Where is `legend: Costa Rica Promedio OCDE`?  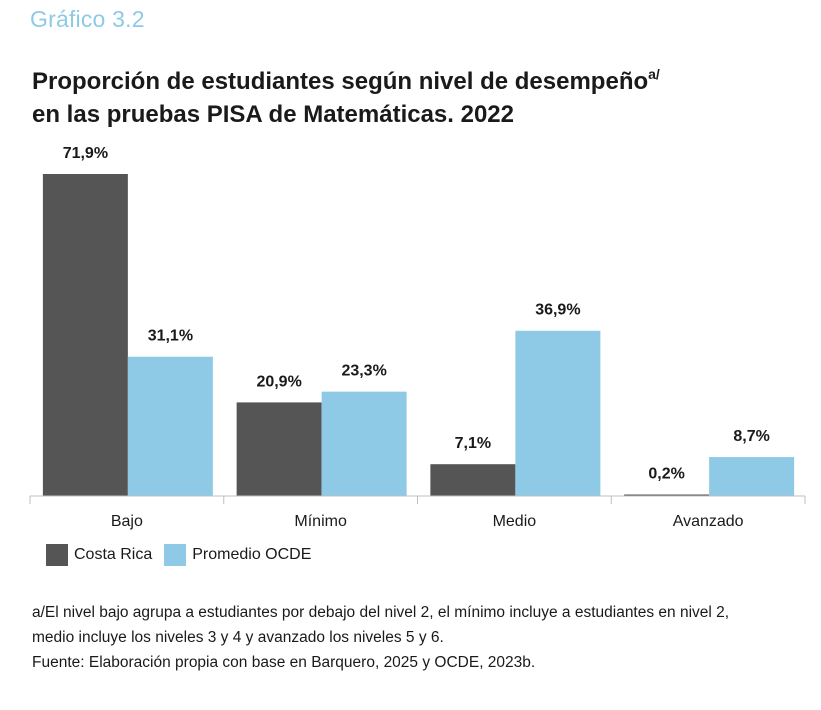
legend: Costa Rica Promedio OCDE is located at coordinates (184, 555).